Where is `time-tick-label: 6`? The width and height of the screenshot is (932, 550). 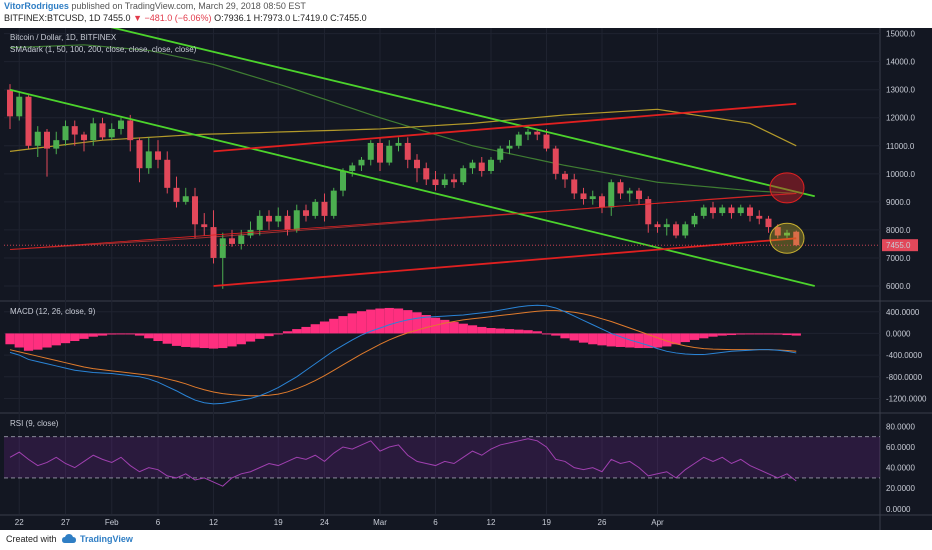
time-tick-label: 6 is located at coordinates (435, 522).